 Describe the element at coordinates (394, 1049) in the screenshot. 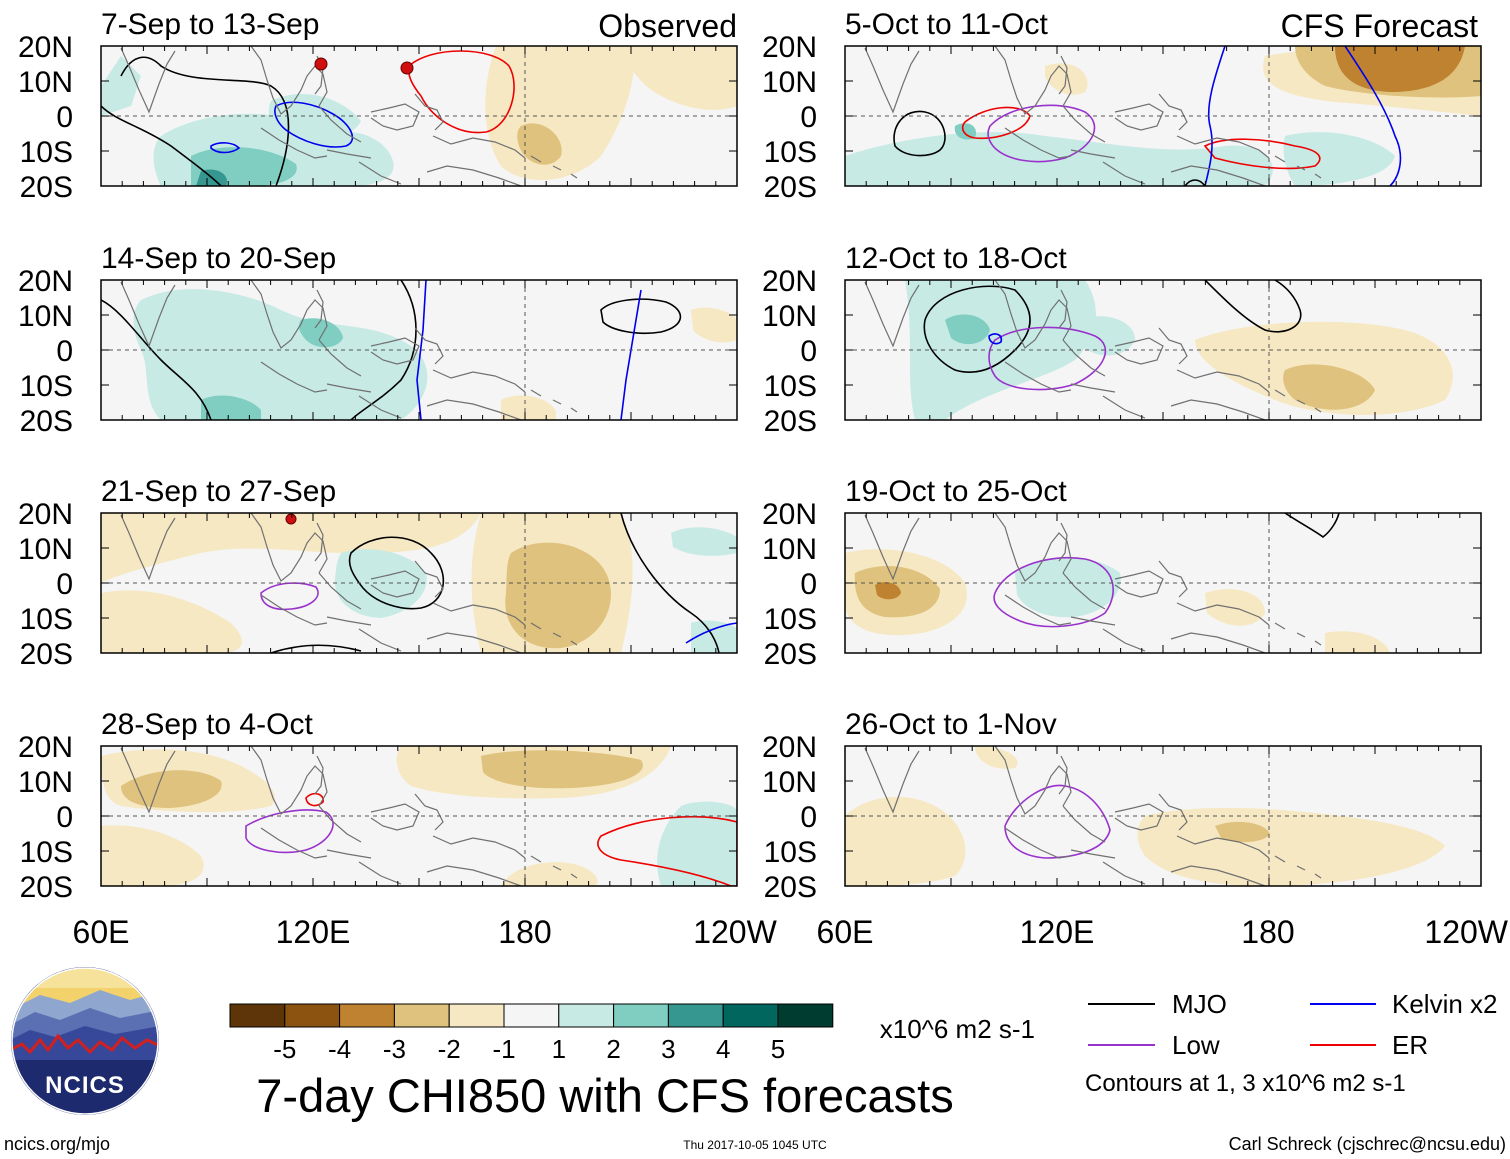

I see `colorbar-tick-label: -3` at that location.